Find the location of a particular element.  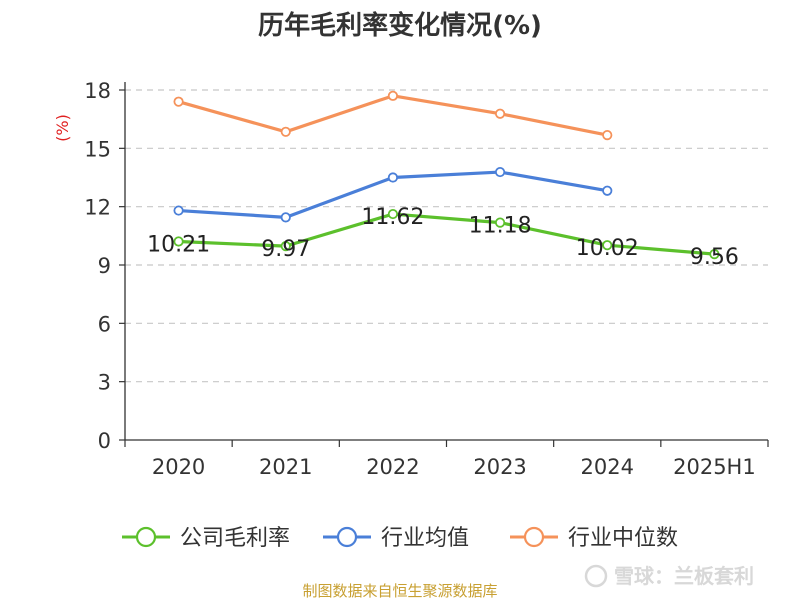

data-label: 11.18 is located at coordinates (500, 226).